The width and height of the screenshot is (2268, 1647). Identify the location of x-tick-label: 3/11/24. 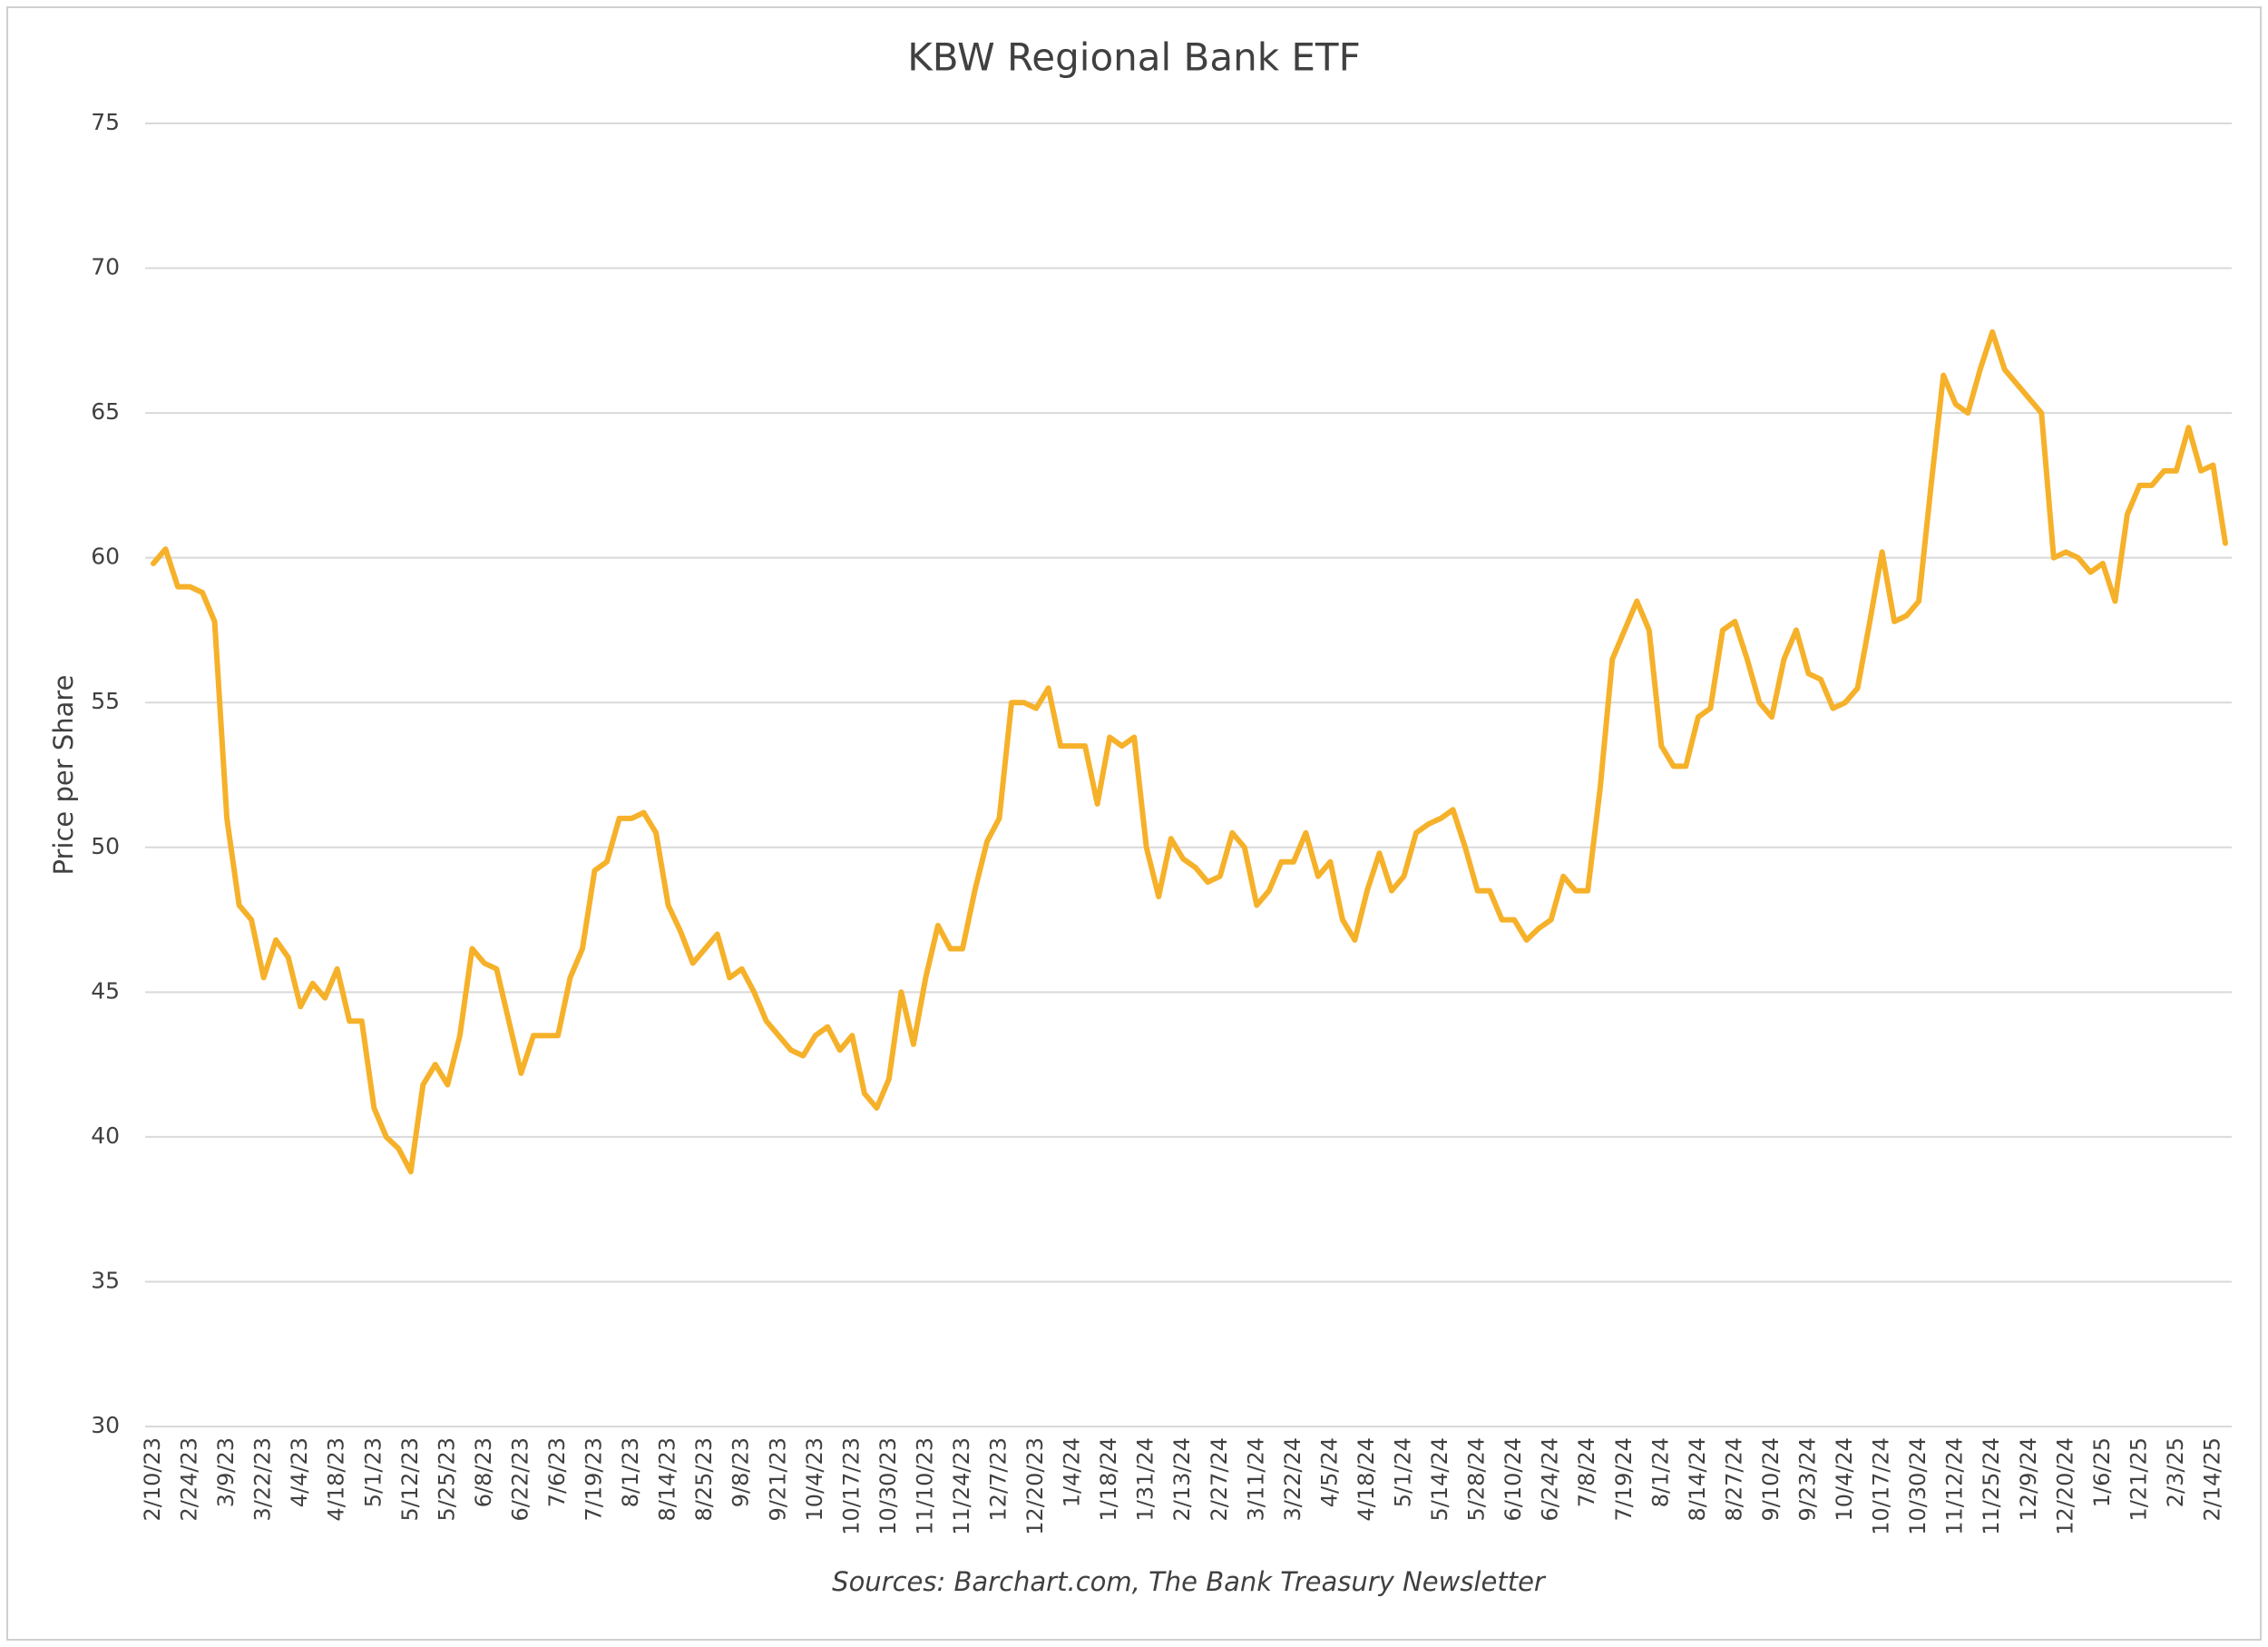
(1256, 1479).